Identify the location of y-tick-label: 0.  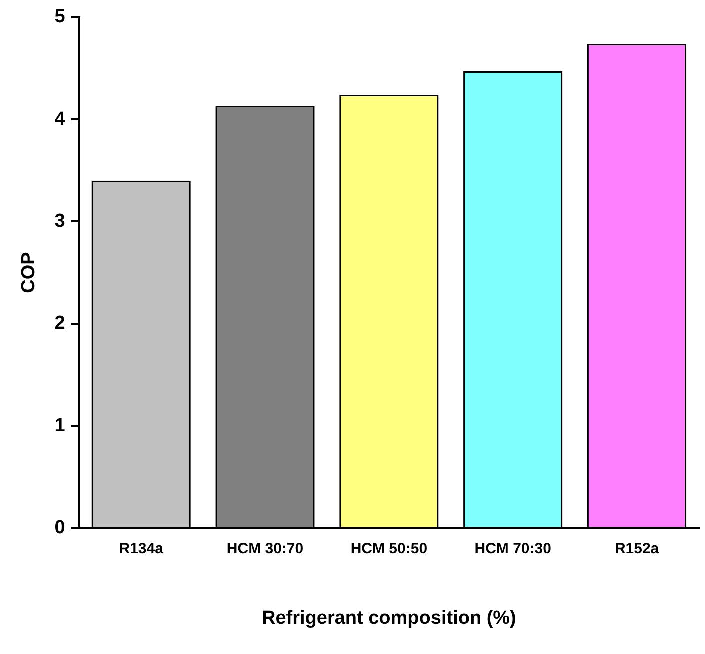
(60, 527).